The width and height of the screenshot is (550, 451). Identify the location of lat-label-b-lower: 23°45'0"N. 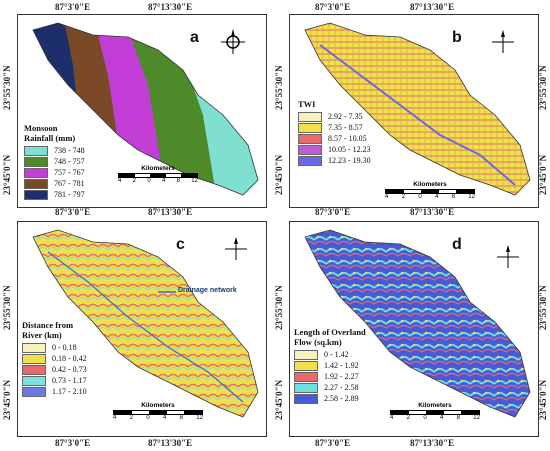
(279, 174).